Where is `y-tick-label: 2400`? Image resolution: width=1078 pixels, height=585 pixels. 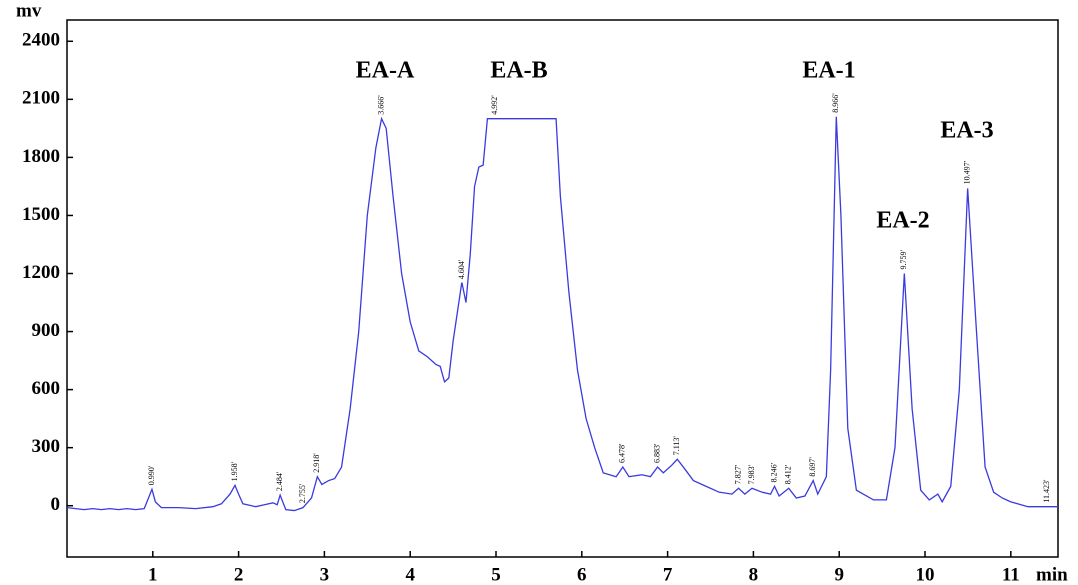
y-tick-label: 2400 is located at coordinates (41, 40).